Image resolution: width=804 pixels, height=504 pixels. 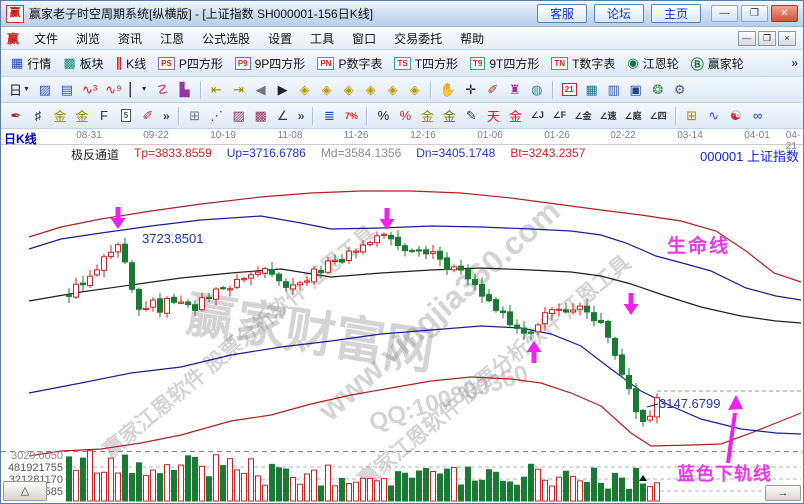 What do you see at coordinates (104, 116) in the screenshot?
I see `f-line-button: F` at bounding box center [104, 116].